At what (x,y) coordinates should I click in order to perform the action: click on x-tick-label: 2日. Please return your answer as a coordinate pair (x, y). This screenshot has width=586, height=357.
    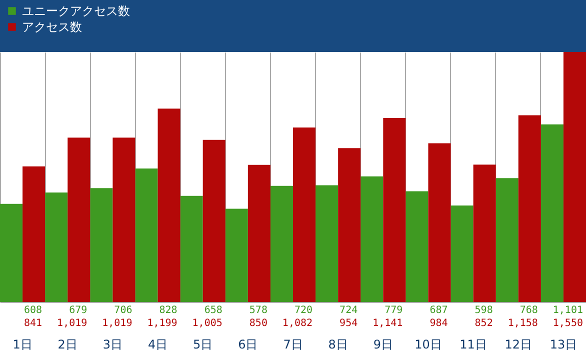
    Looking at the image, I should click on (68, 345).